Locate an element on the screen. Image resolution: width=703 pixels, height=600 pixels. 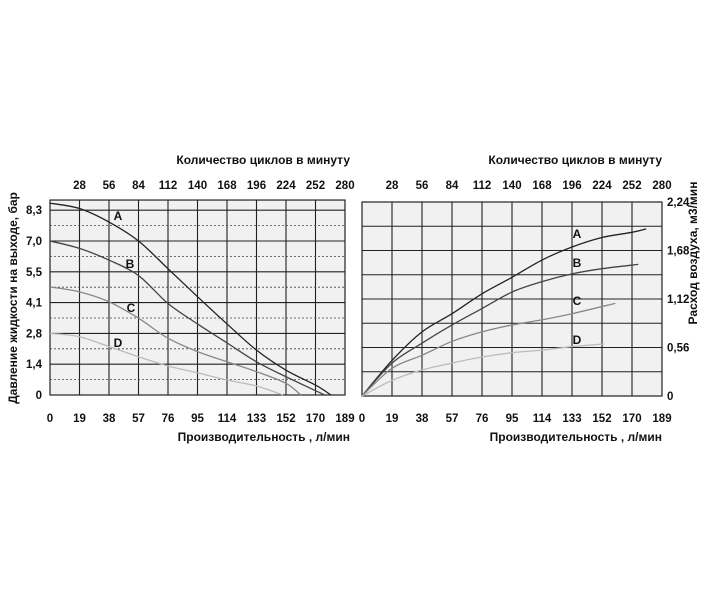
y-tick-label: 1,12 is located at coordinates (678, 300).